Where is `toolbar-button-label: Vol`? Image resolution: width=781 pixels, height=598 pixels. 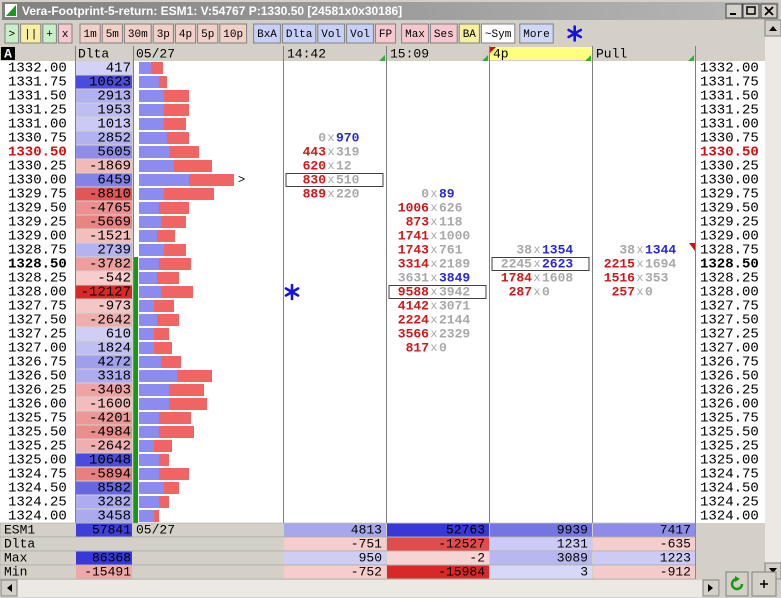 toolbar-button-label: Vol is located at coordinates (331, 35).